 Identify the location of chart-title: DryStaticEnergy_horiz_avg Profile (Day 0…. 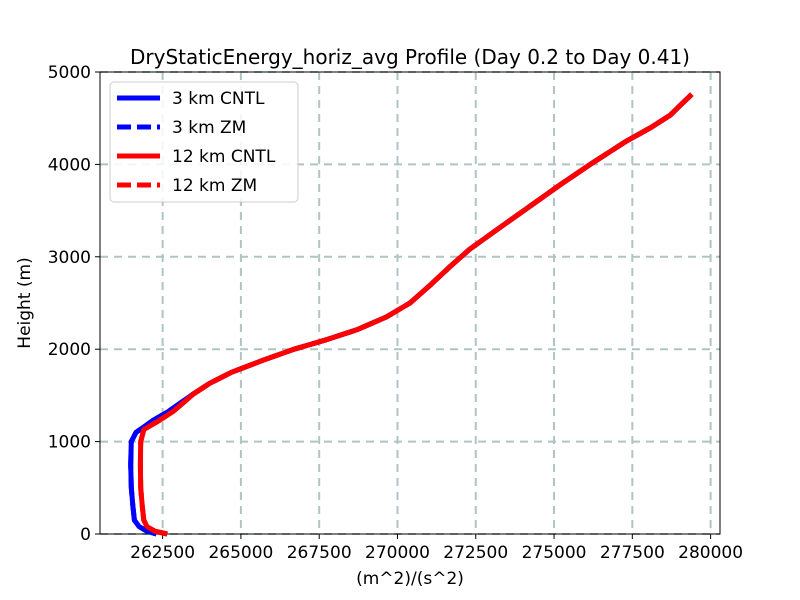
(410, 57).